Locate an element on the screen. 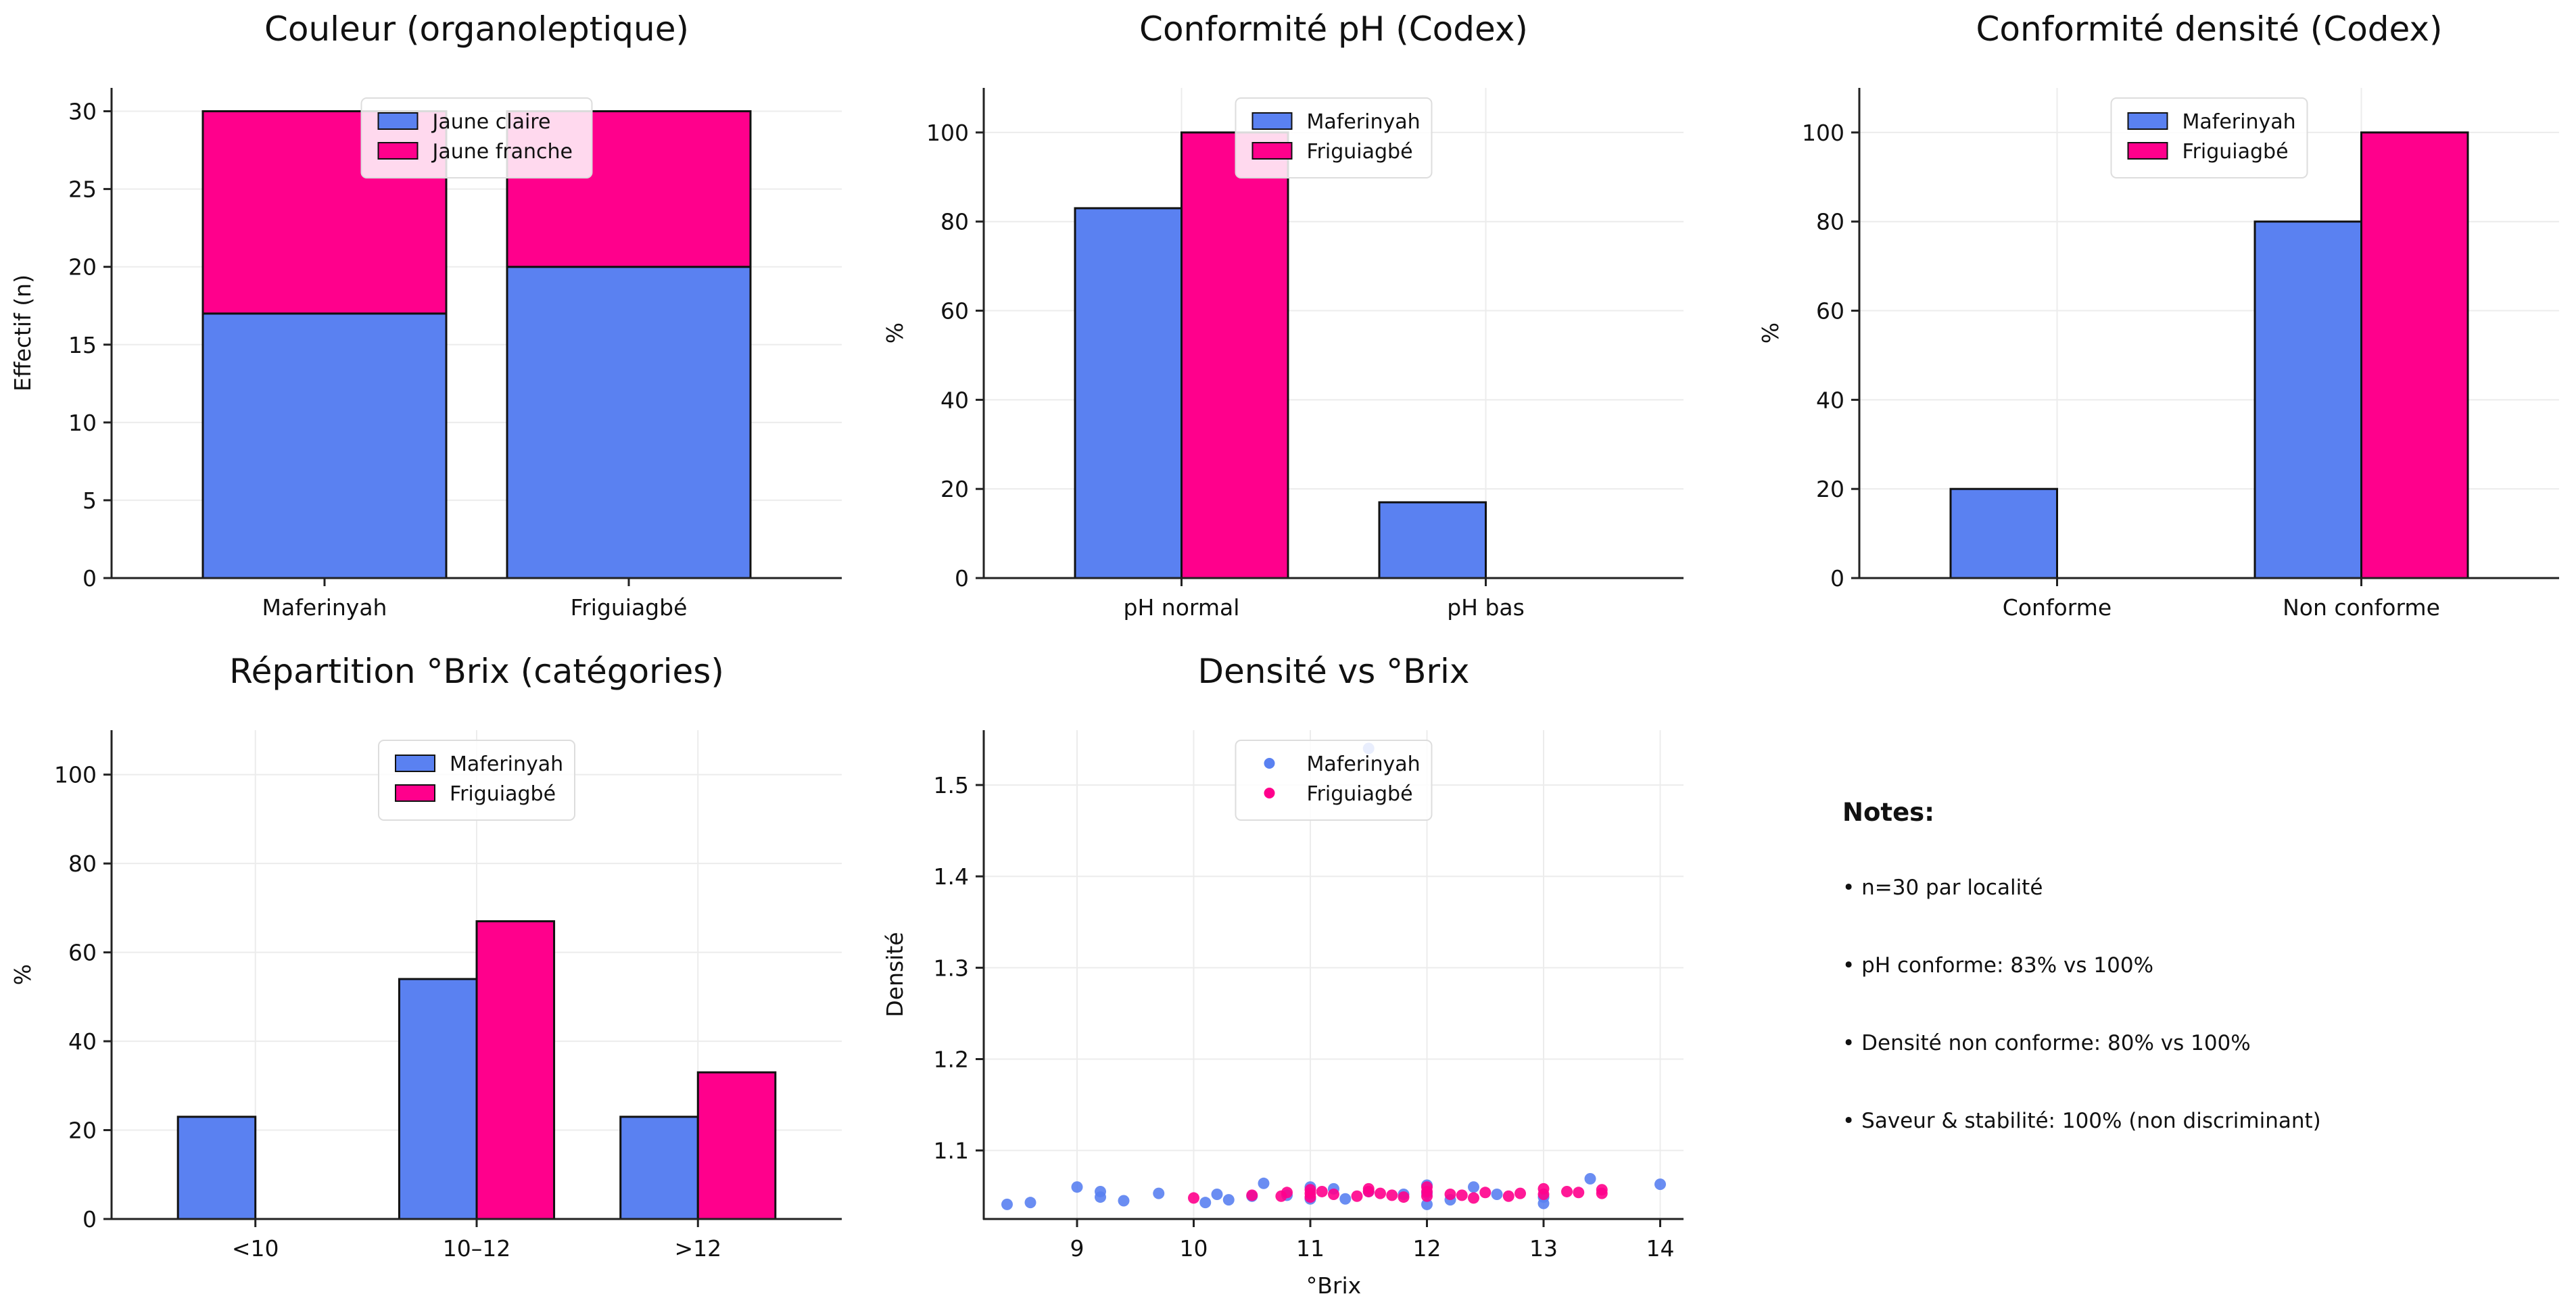  couleur-ytick-label: 5 is located at coordinates (89, 501).